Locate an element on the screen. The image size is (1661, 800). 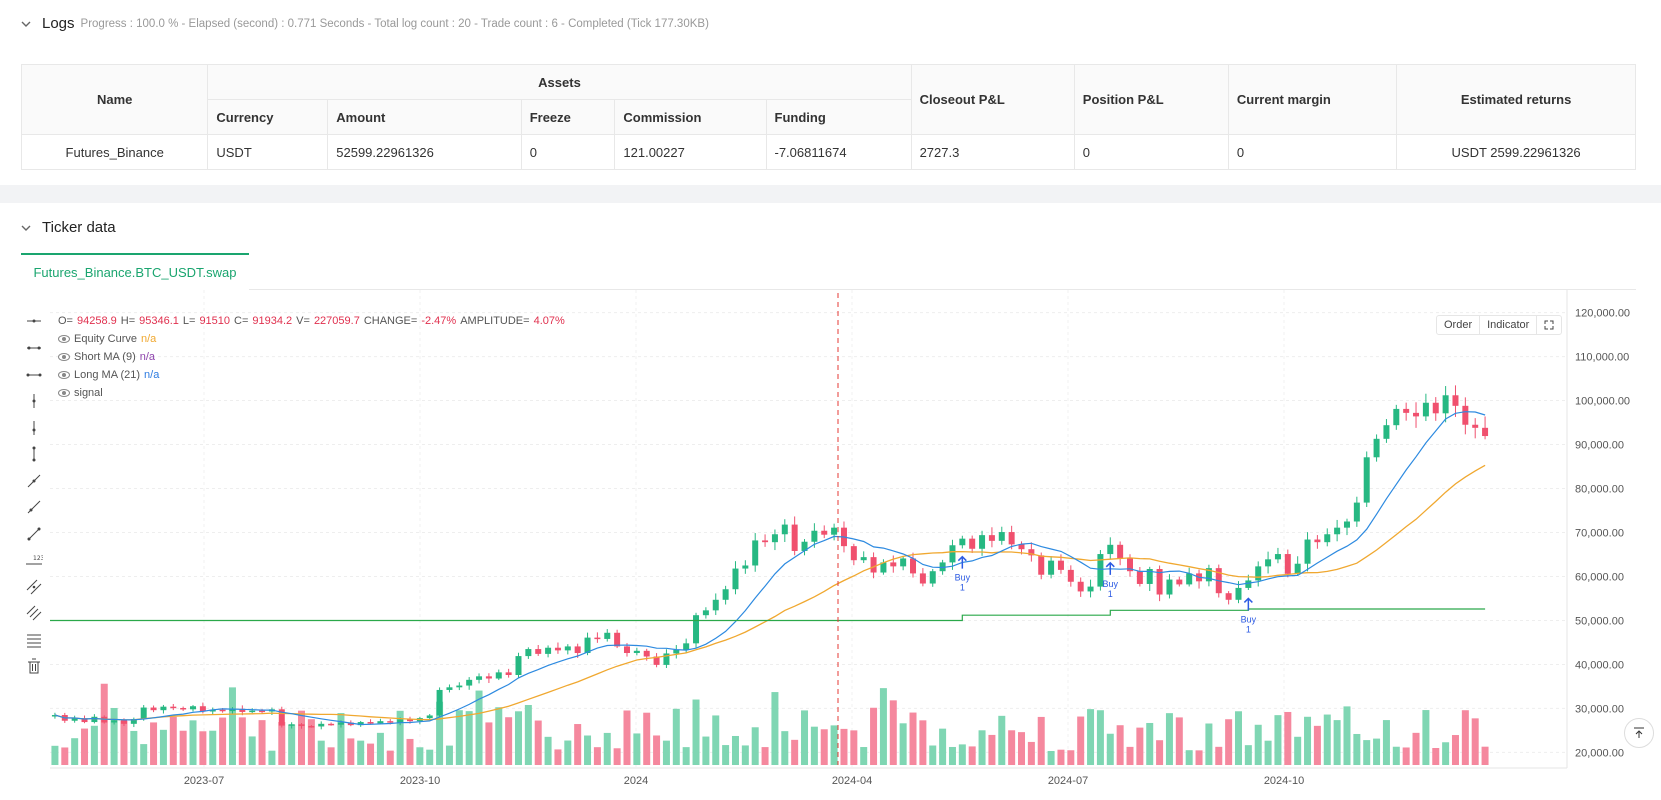
y-tick-label: 20,000.00 is located at coordinates (1599, 753).